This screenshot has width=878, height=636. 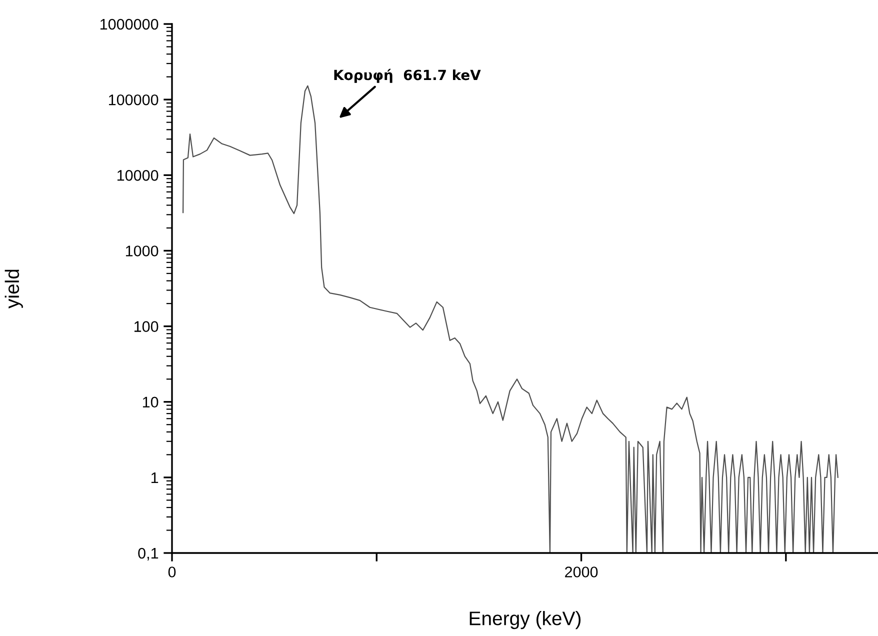 What do you see at coordinates (407, 75) in the screenshot?
I see `annotation: Κορυφή 661.7 keV` at bounding box center [407, 75].